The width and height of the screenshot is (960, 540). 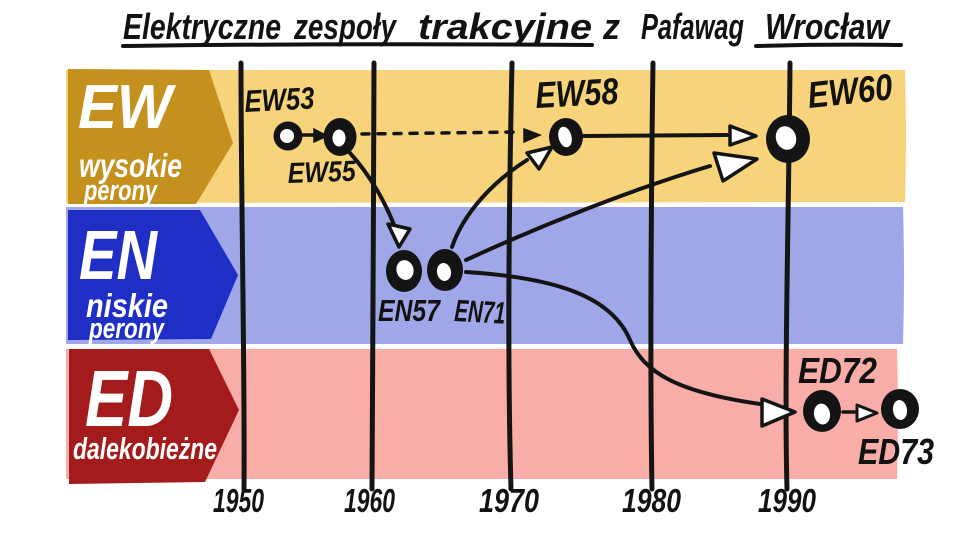 I want to click on svg-text: ED72, so click(x=837, y=370).